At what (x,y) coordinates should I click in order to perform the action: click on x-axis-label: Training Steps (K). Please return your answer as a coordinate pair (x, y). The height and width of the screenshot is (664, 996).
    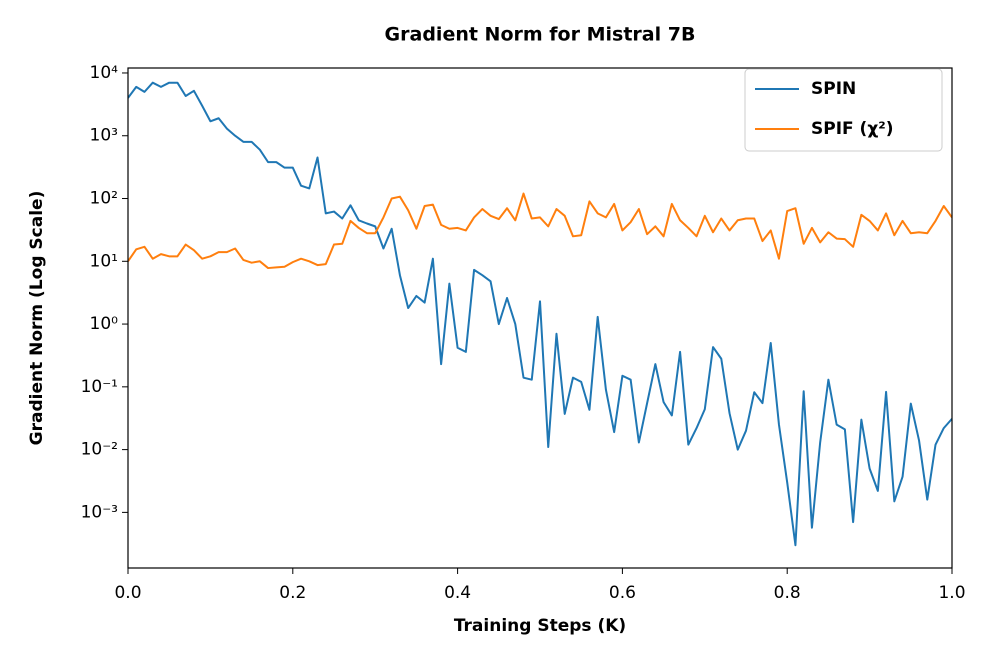
    Looking at the image, I should click on (540, 626).